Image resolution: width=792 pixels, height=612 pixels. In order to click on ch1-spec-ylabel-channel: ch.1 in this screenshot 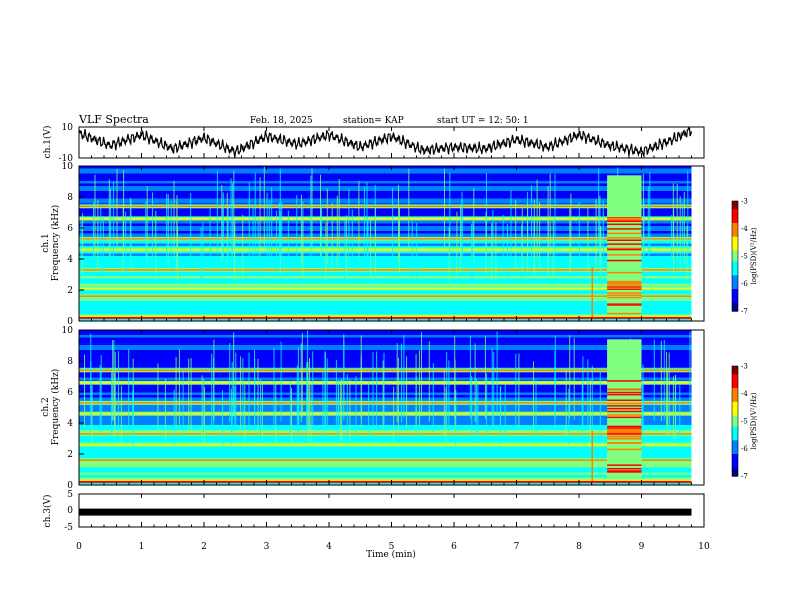, I will do `click(46, 242)`.